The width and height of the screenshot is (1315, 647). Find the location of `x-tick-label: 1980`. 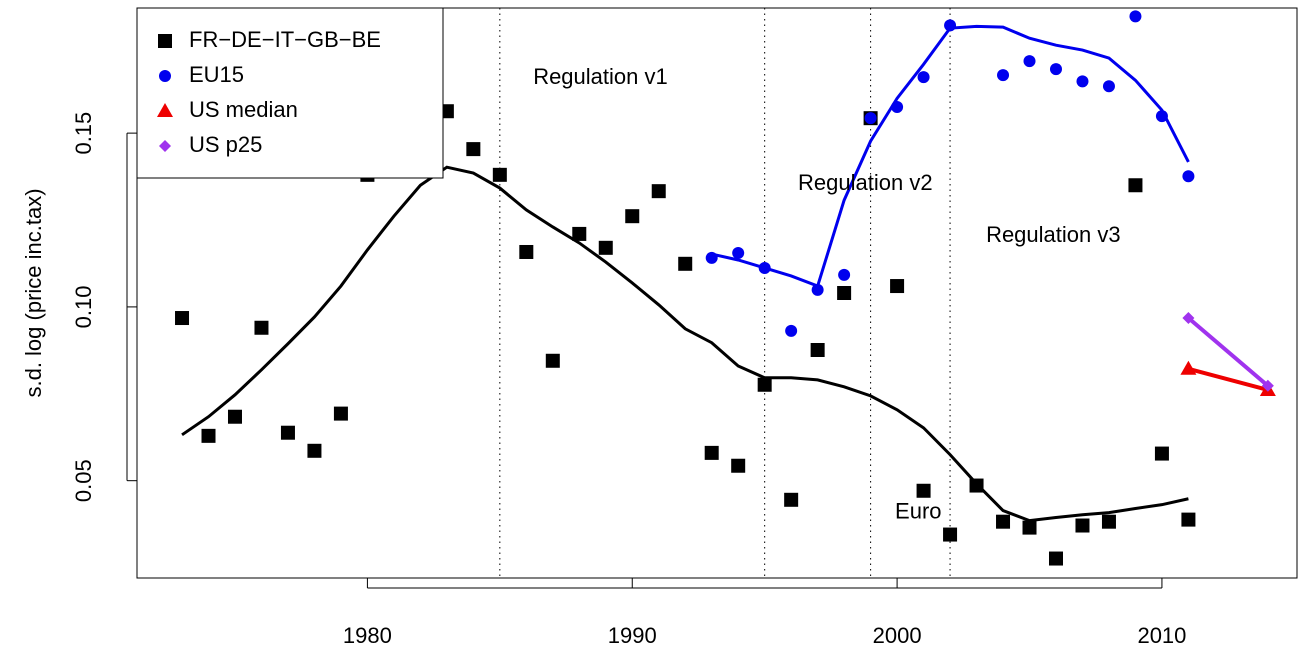

x-tick-label: 1980 is located at coordinates (367, 635).